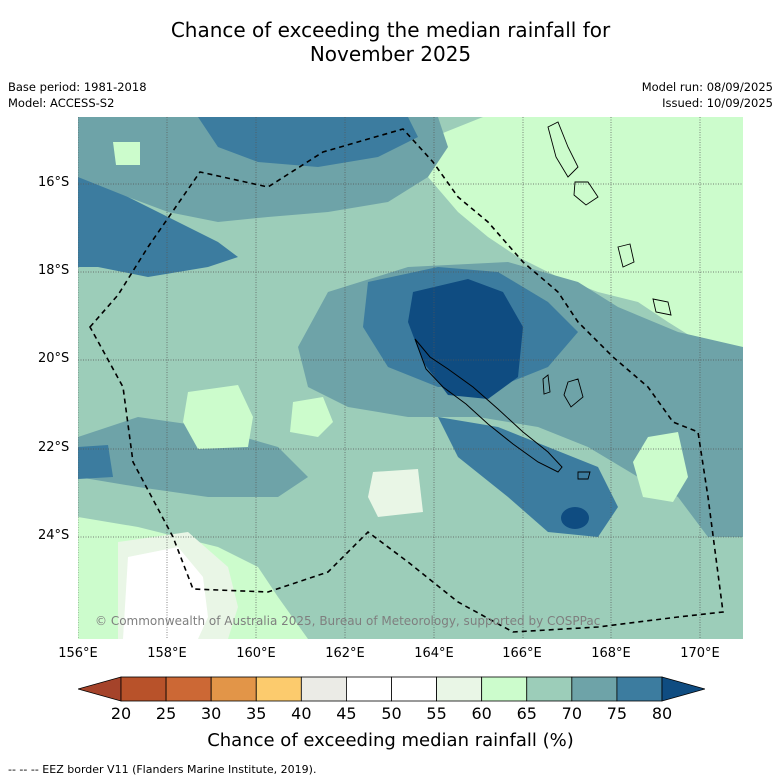 The width and height of the screenshot is (781, 781). What do you see at coordinates (121, 713) in the screenshot?
I see `colorbar-tick-label: 20` at bounding box center [121, 713].